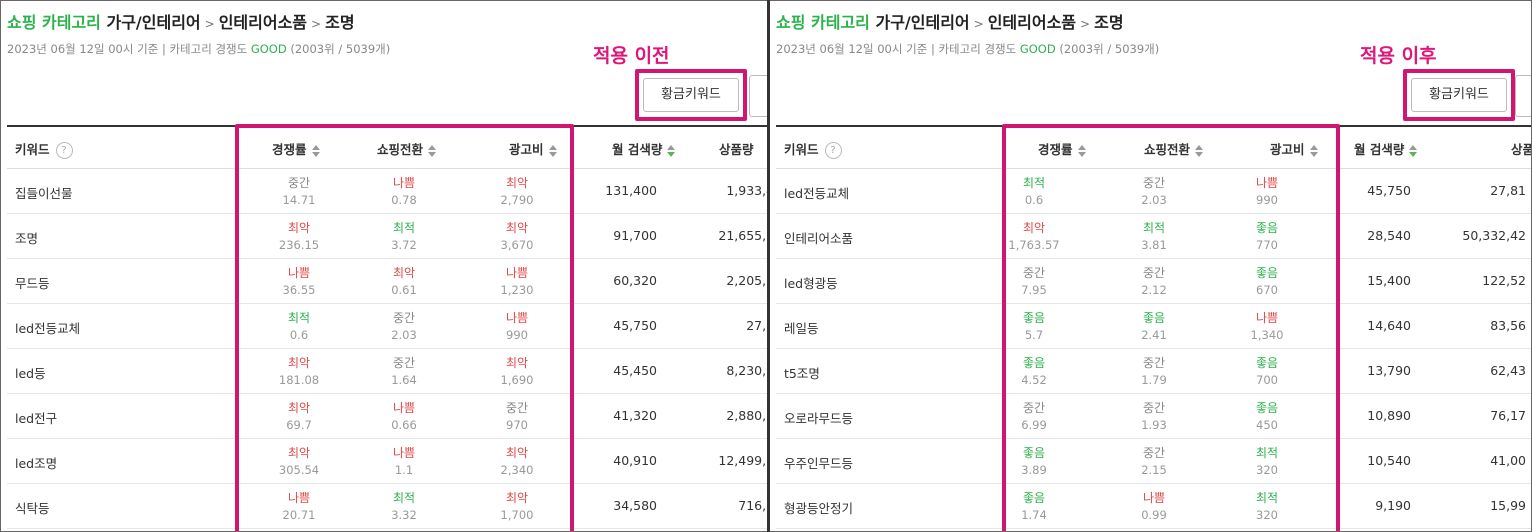 The image size is (1532, 532). I want to click on table-row: 레일등 좋음 5.7 좋음 2.41 나쁨 1,340 14,640 83,56, so click(1153, 326).